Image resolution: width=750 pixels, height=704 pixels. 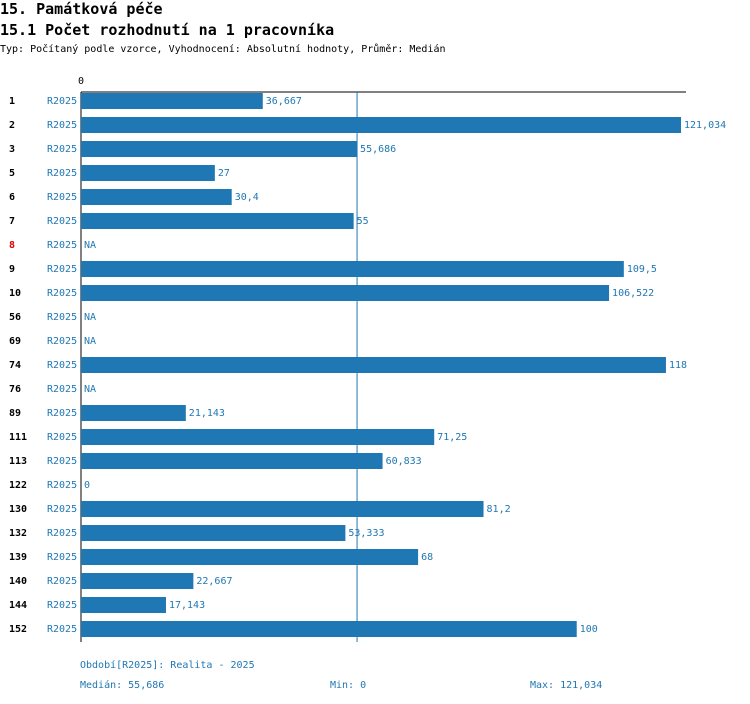 I want to click on footer-period: Období[R2025]: Realita - 2025, so click(x=167, y=665).